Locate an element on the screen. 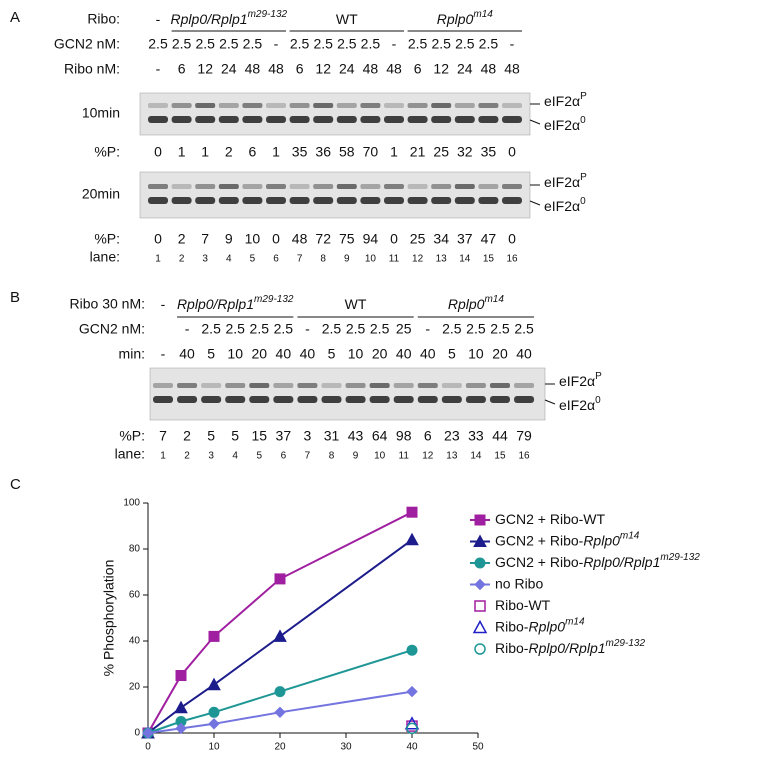 The image size is (764, 762). row-label: Ribo 30 nM: is located at coordinates (107, 304).